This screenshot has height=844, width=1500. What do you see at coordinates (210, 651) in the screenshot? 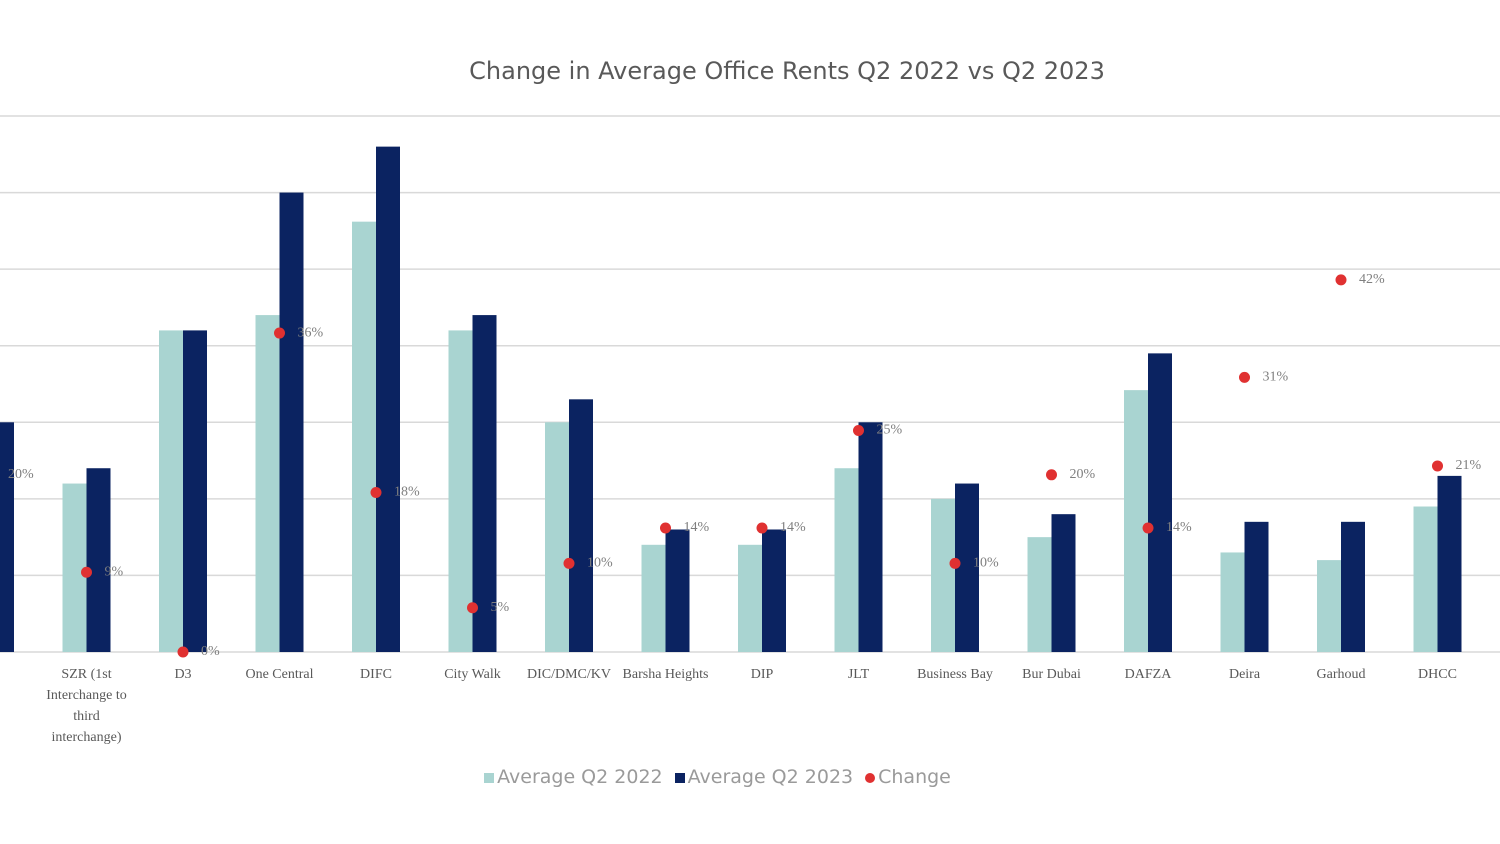
I see `data-label: 0%` at bounding box center [210, 651].